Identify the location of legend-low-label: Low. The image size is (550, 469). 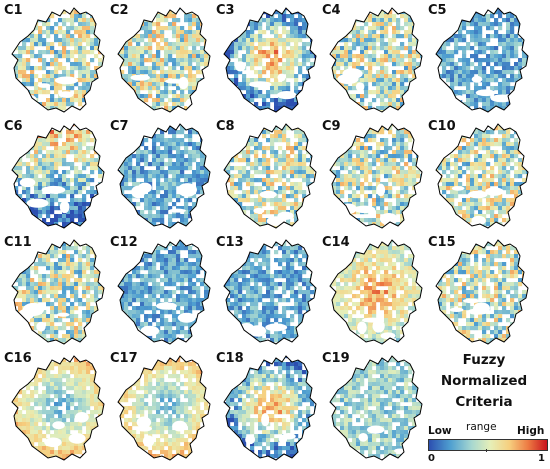
(440, 431).